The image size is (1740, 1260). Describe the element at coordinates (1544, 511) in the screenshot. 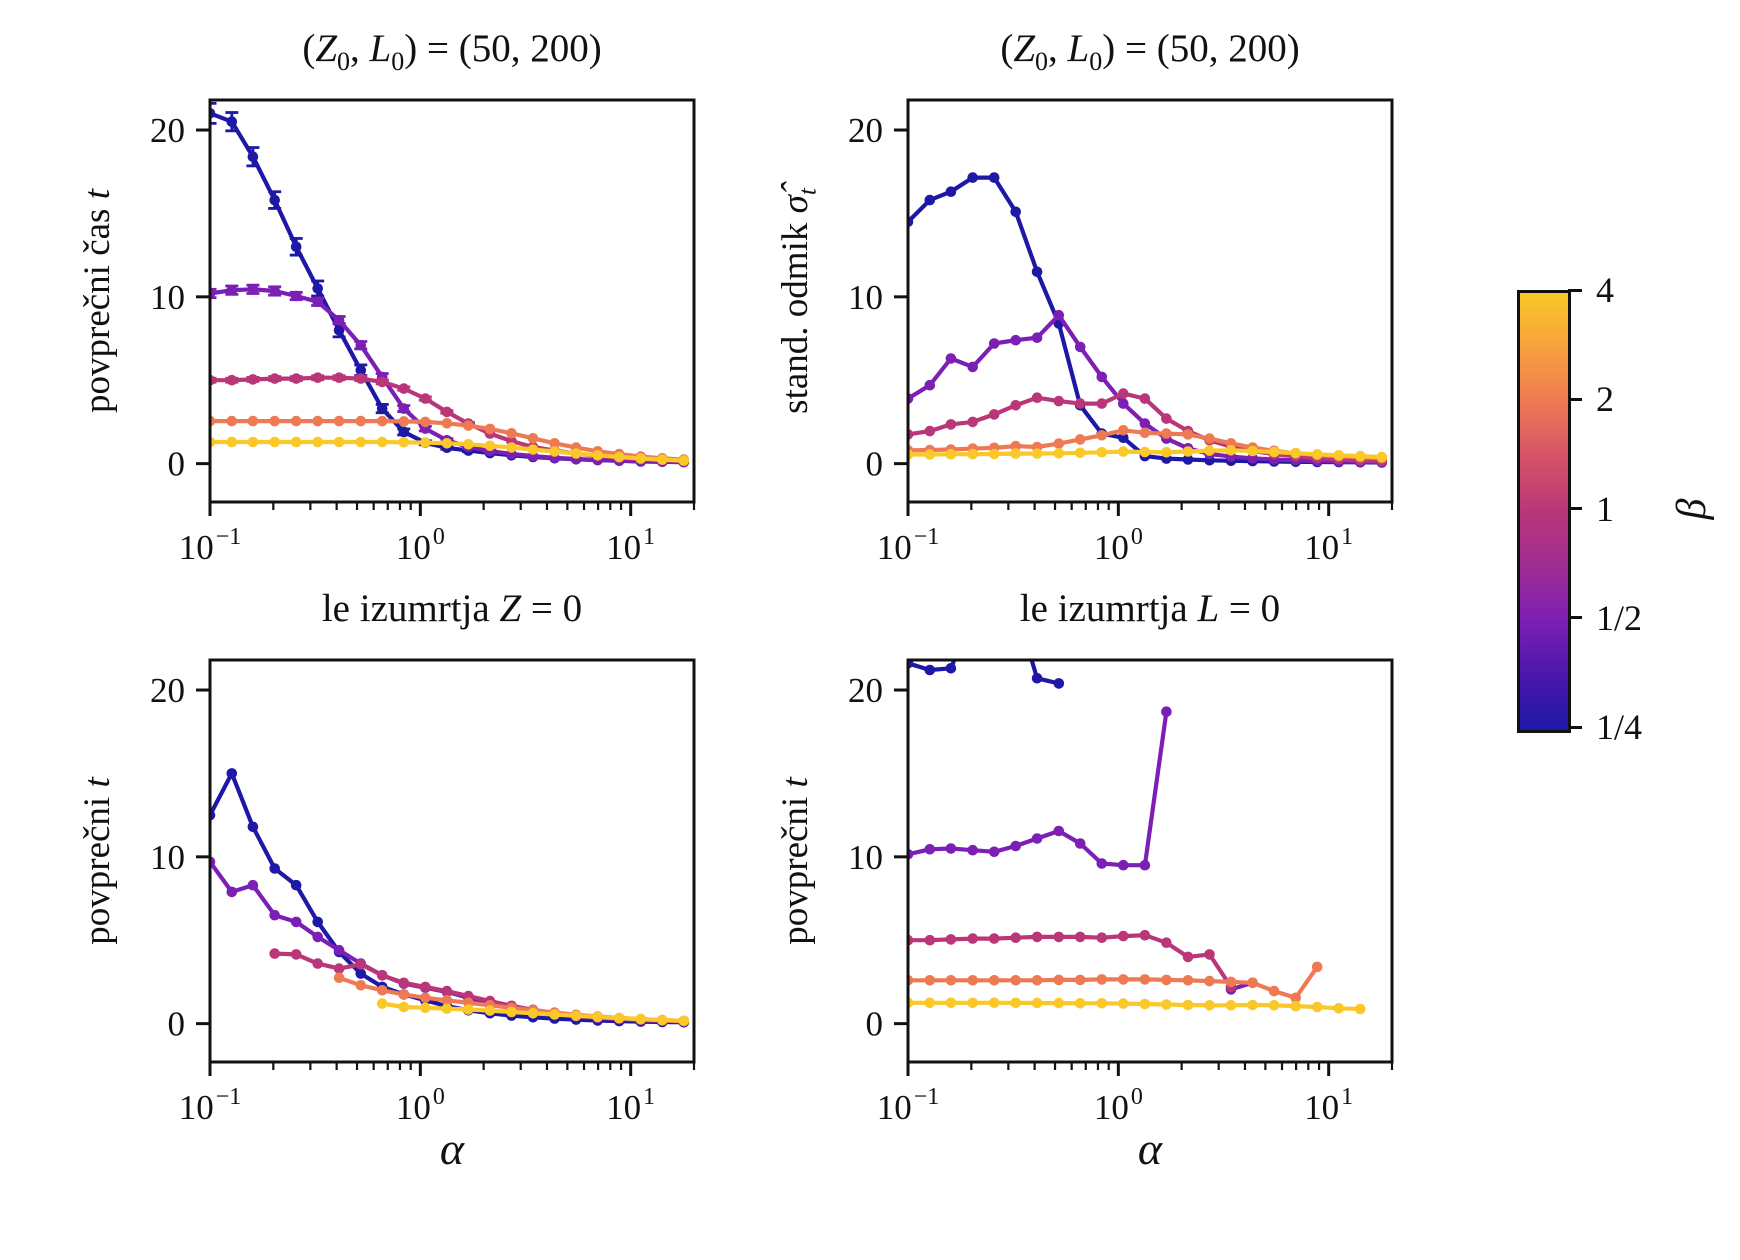

I see `colorbar` at that location.